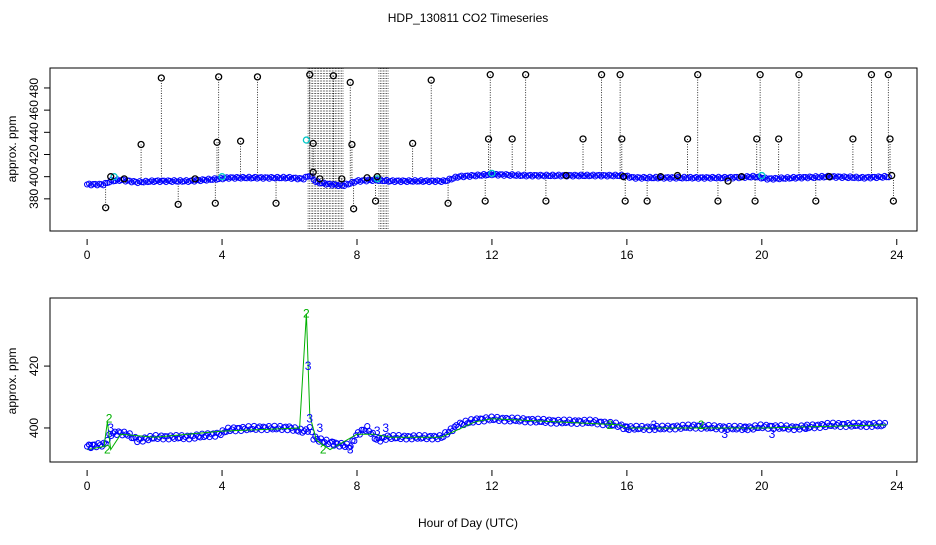 Image resolution: width=936 pixels, height=545 pixels. I want to click on chart-title: HDP_130811 CO2 Timeseries, so click(468, 18).